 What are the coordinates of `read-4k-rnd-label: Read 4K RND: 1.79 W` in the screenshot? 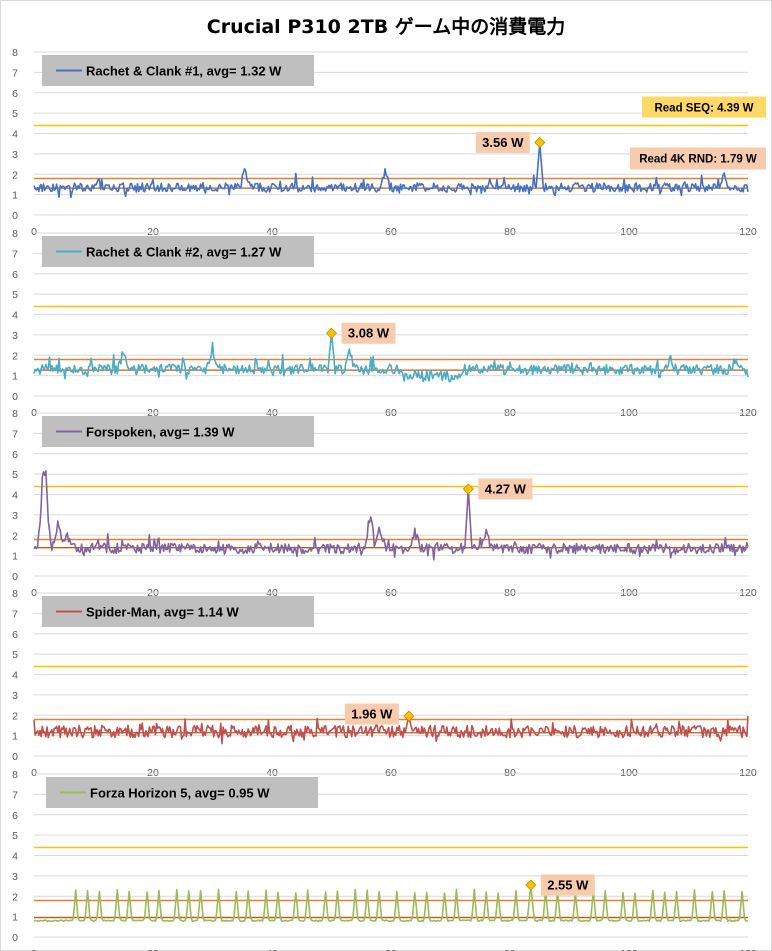 It's located at (698, 160).